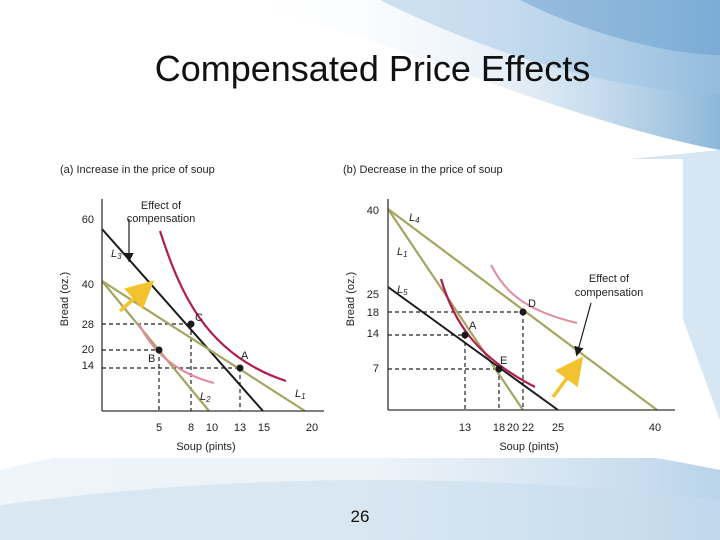  I want to click on budget-line-l3, so click(182, 320).